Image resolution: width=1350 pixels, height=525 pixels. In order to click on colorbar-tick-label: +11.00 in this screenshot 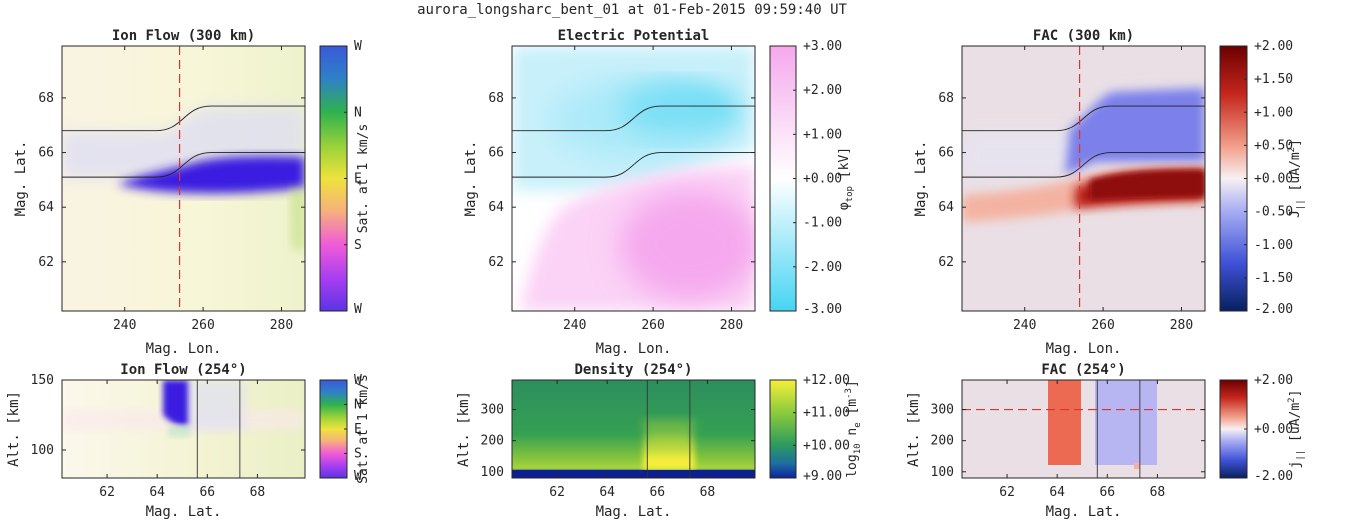, I will do `click(826, 413)`.